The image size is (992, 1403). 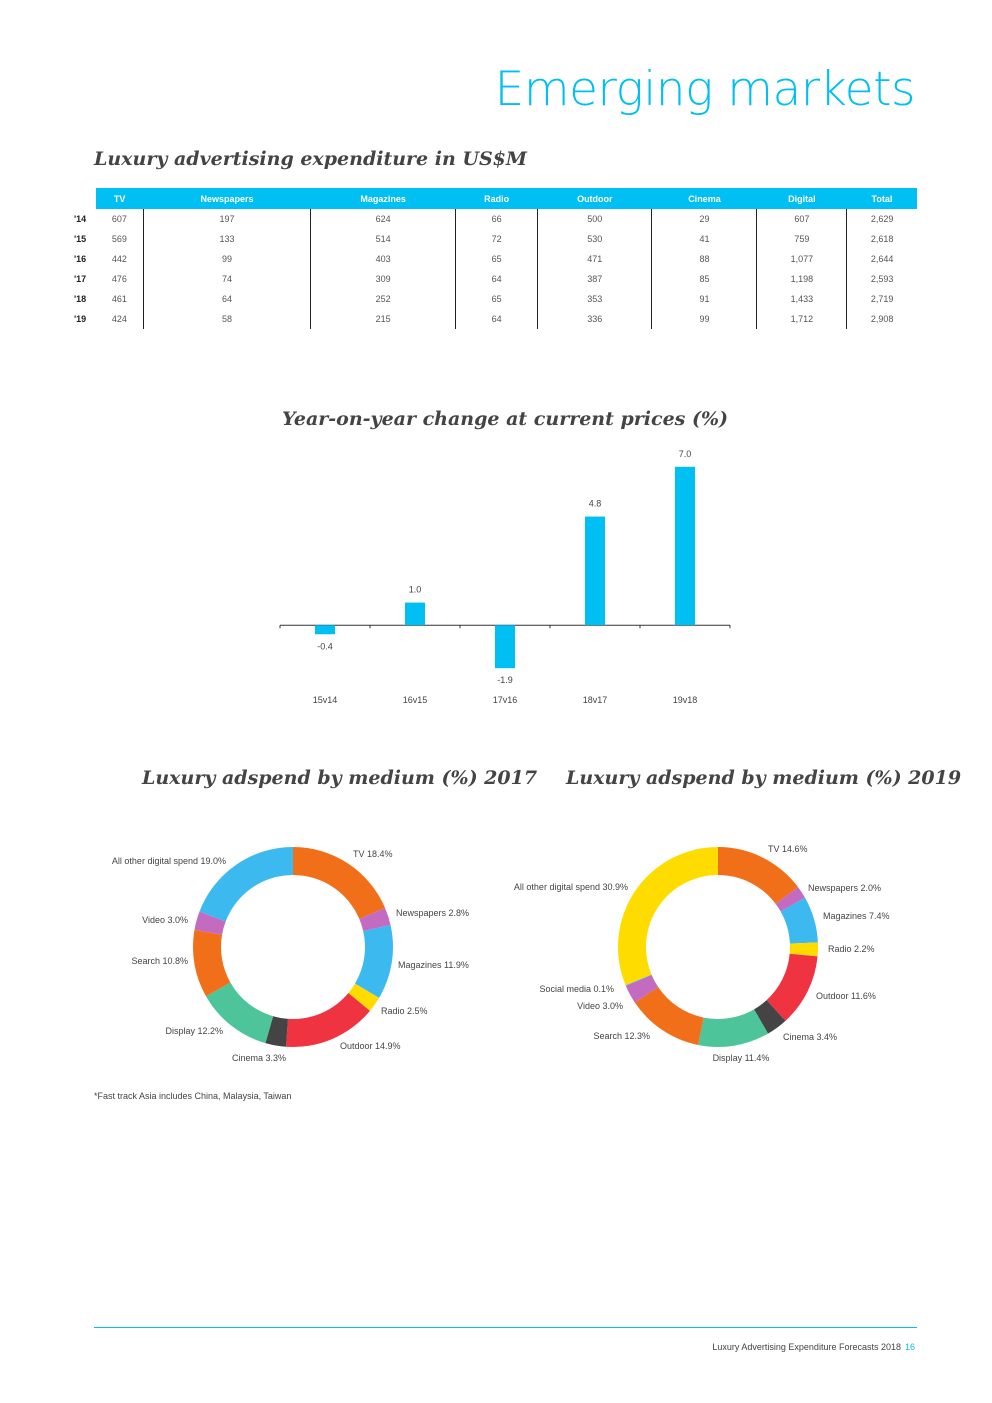 What do you see at coordinates (685, 454) in the screenshot?
I see `bar-data-label: 7.0` at bounding box center [685, 454].